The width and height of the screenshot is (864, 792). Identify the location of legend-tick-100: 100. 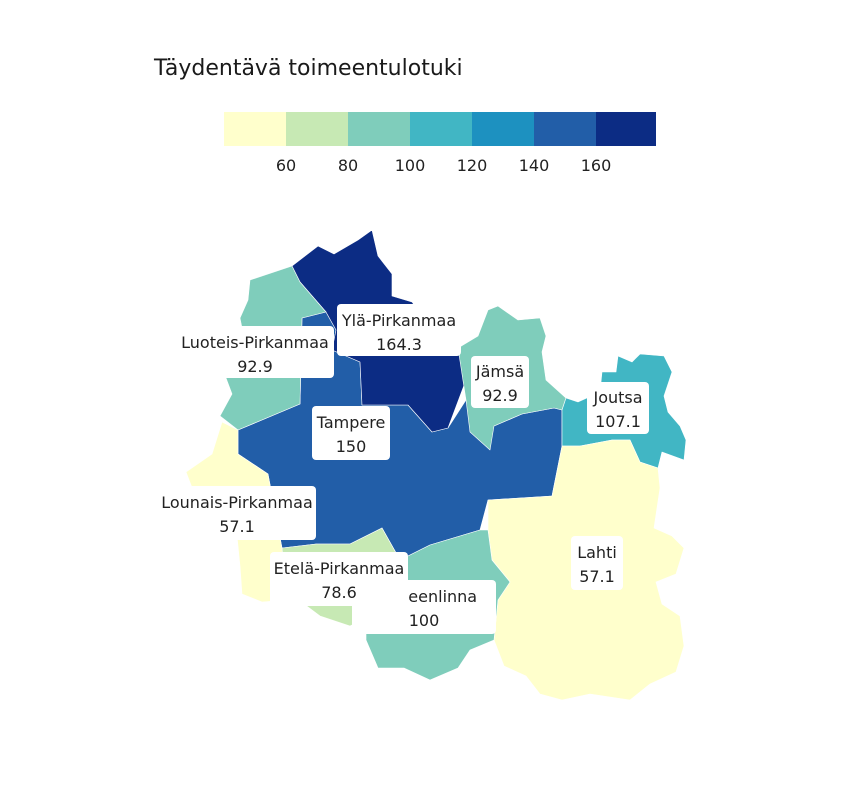
(410, 165).